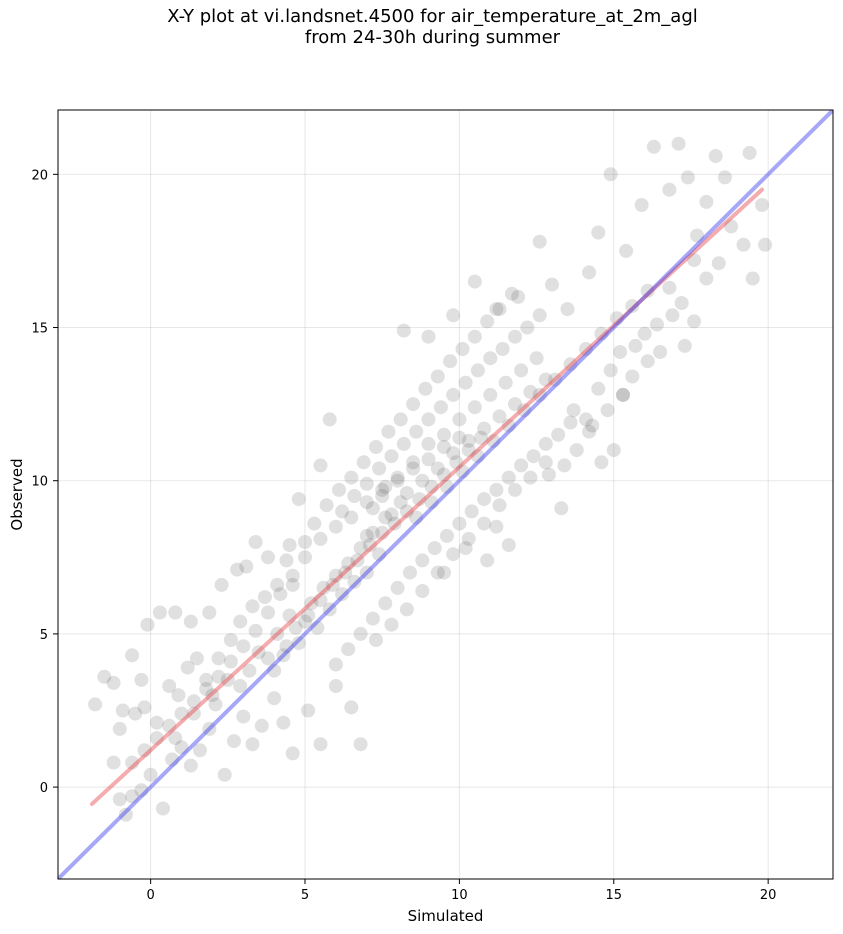  I want to click on x-tick-label: 10, so click(459, 895).